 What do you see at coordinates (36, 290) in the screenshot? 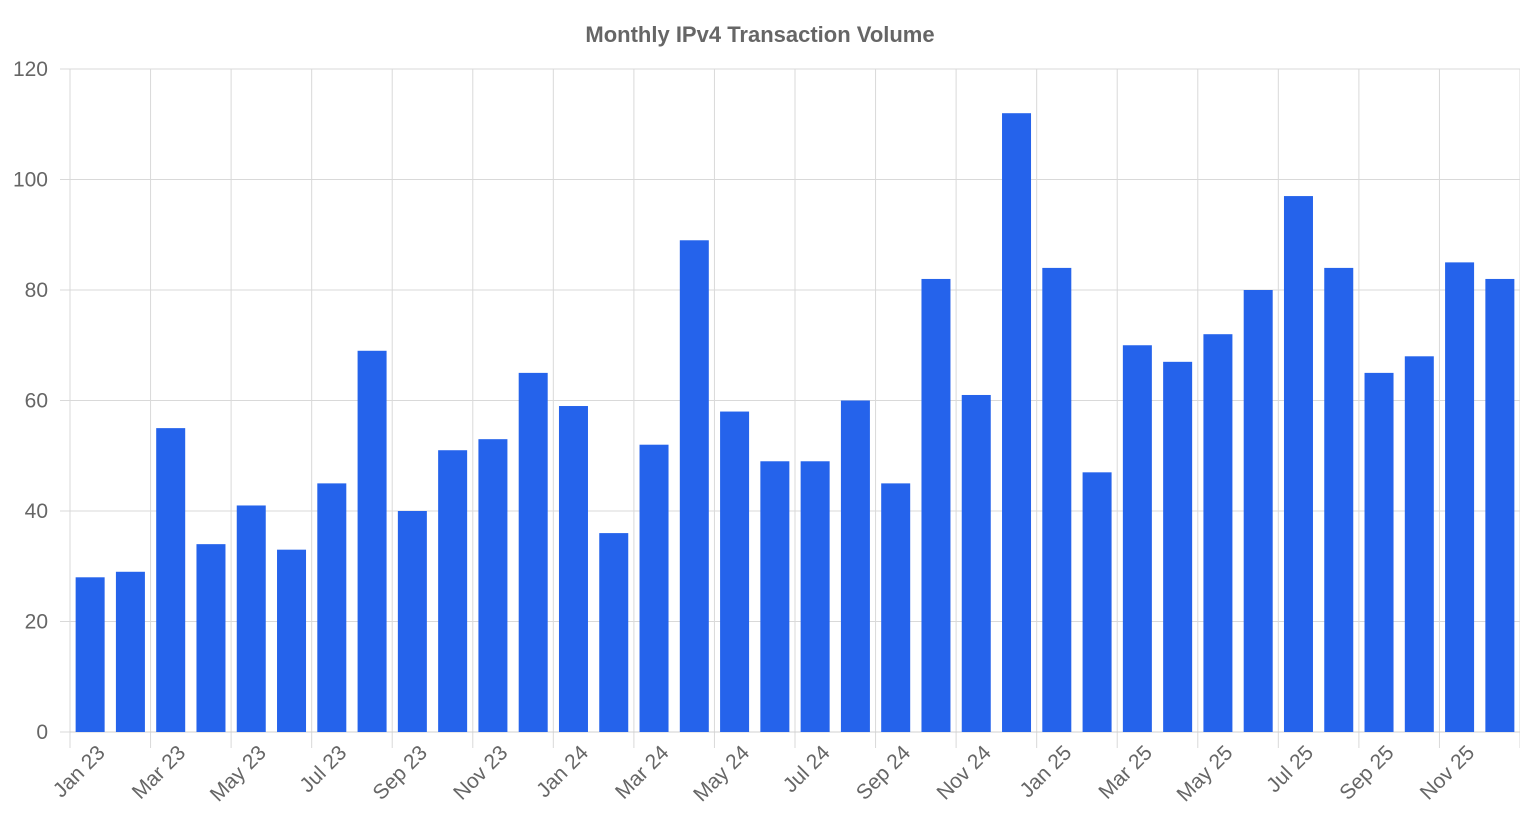
I see `y-tick-label: 80` at bounding box center [36, 290].